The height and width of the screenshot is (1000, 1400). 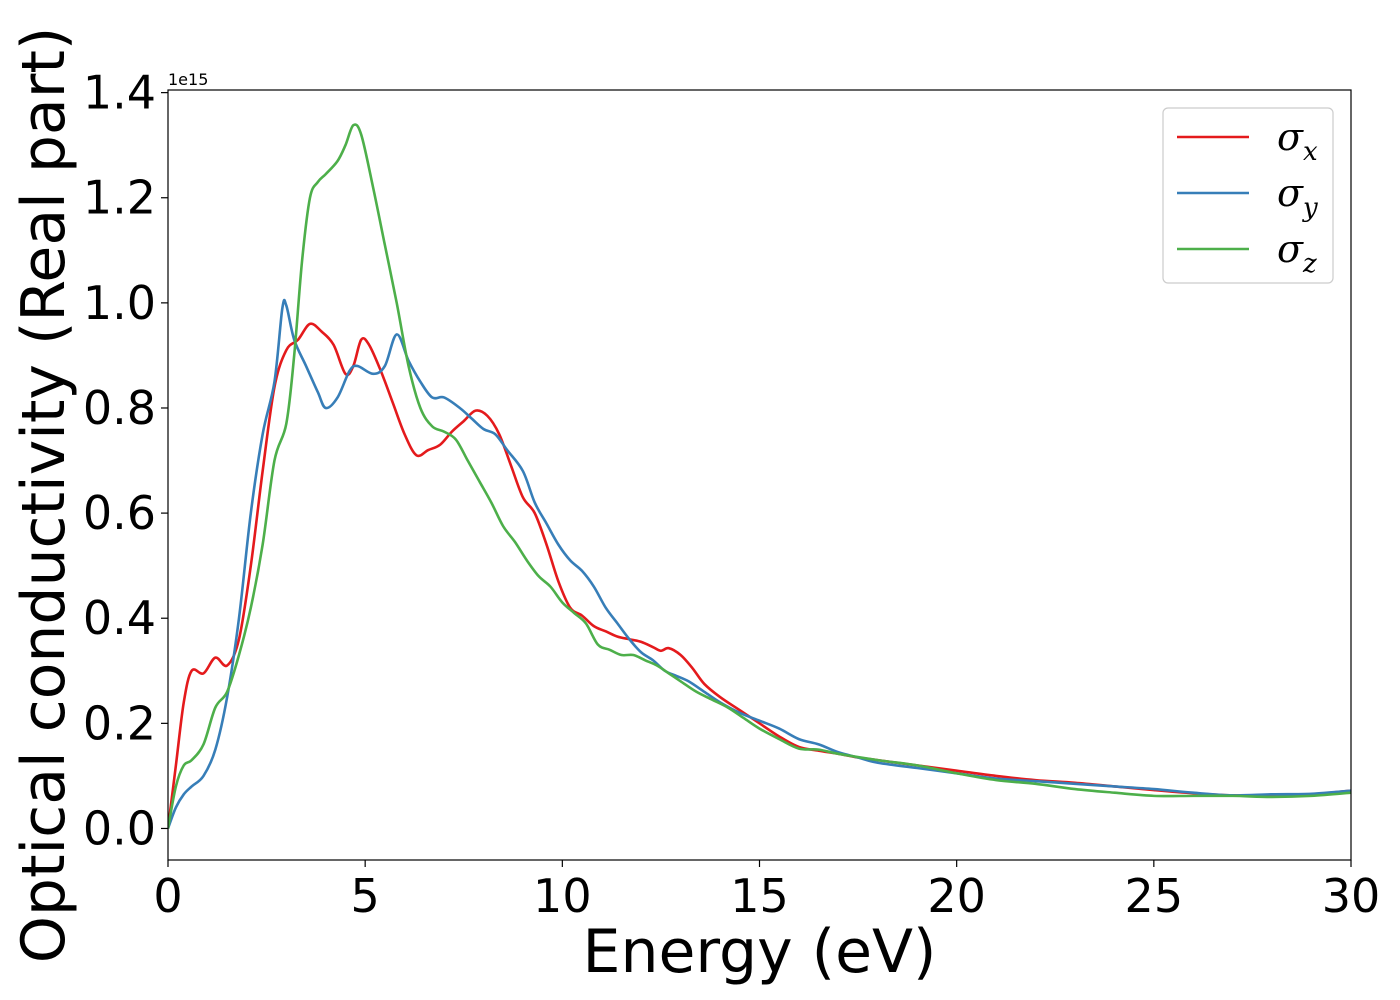 I want to click on y-tick-label: 1.4, so click(x=119, y=93).